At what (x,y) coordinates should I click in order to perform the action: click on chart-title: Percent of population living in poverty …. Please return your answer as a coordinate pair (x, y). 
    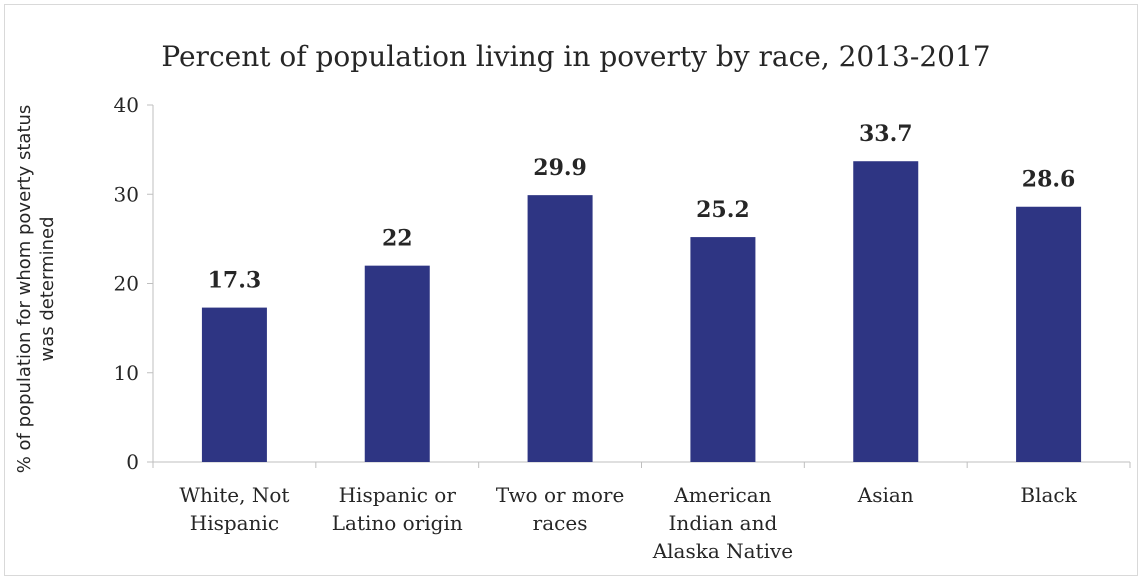
    Looking at the image, I should click on (575, 56).